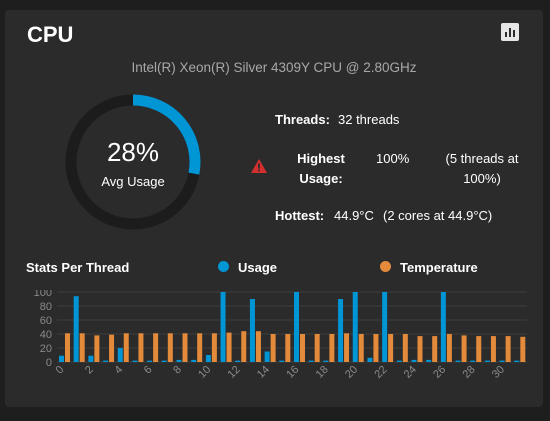  What do you see at coordinates (292, 372) in the screenshot?
I see `x-tick-label: 16` at bounding box center [292, 372].